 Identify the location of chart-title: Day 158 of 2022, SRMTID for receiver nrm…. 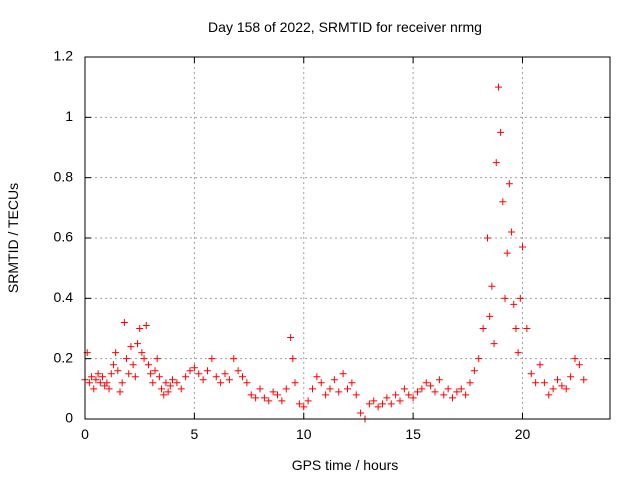
(345, 27).